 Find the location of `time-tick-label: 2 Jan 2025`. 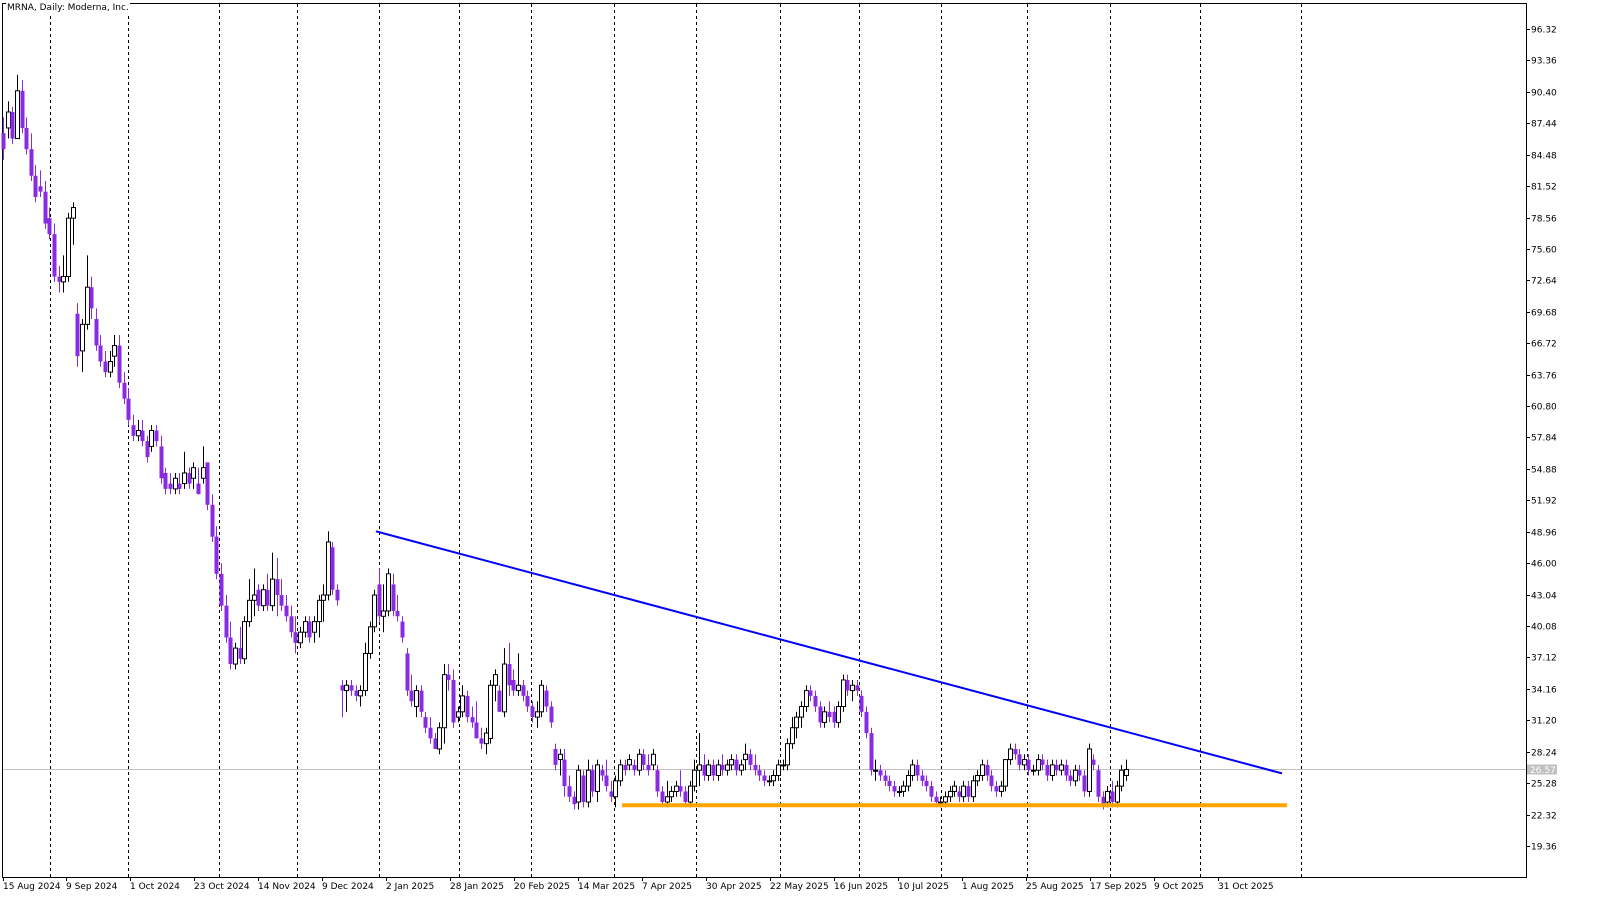

time-tick-label: 2 Jan 2025 is located at coordinates (410, 887).